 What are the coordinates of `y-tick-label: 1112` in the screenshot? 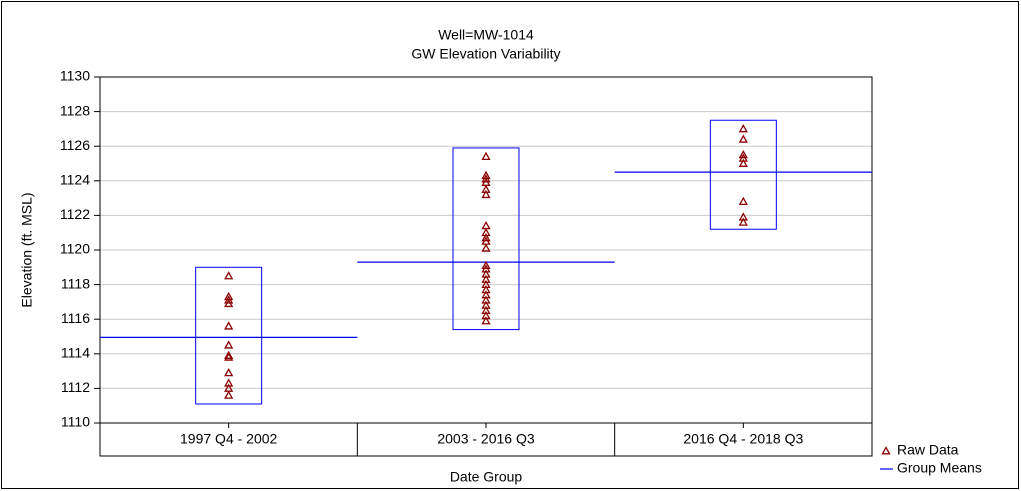 It's located at (75, 387).